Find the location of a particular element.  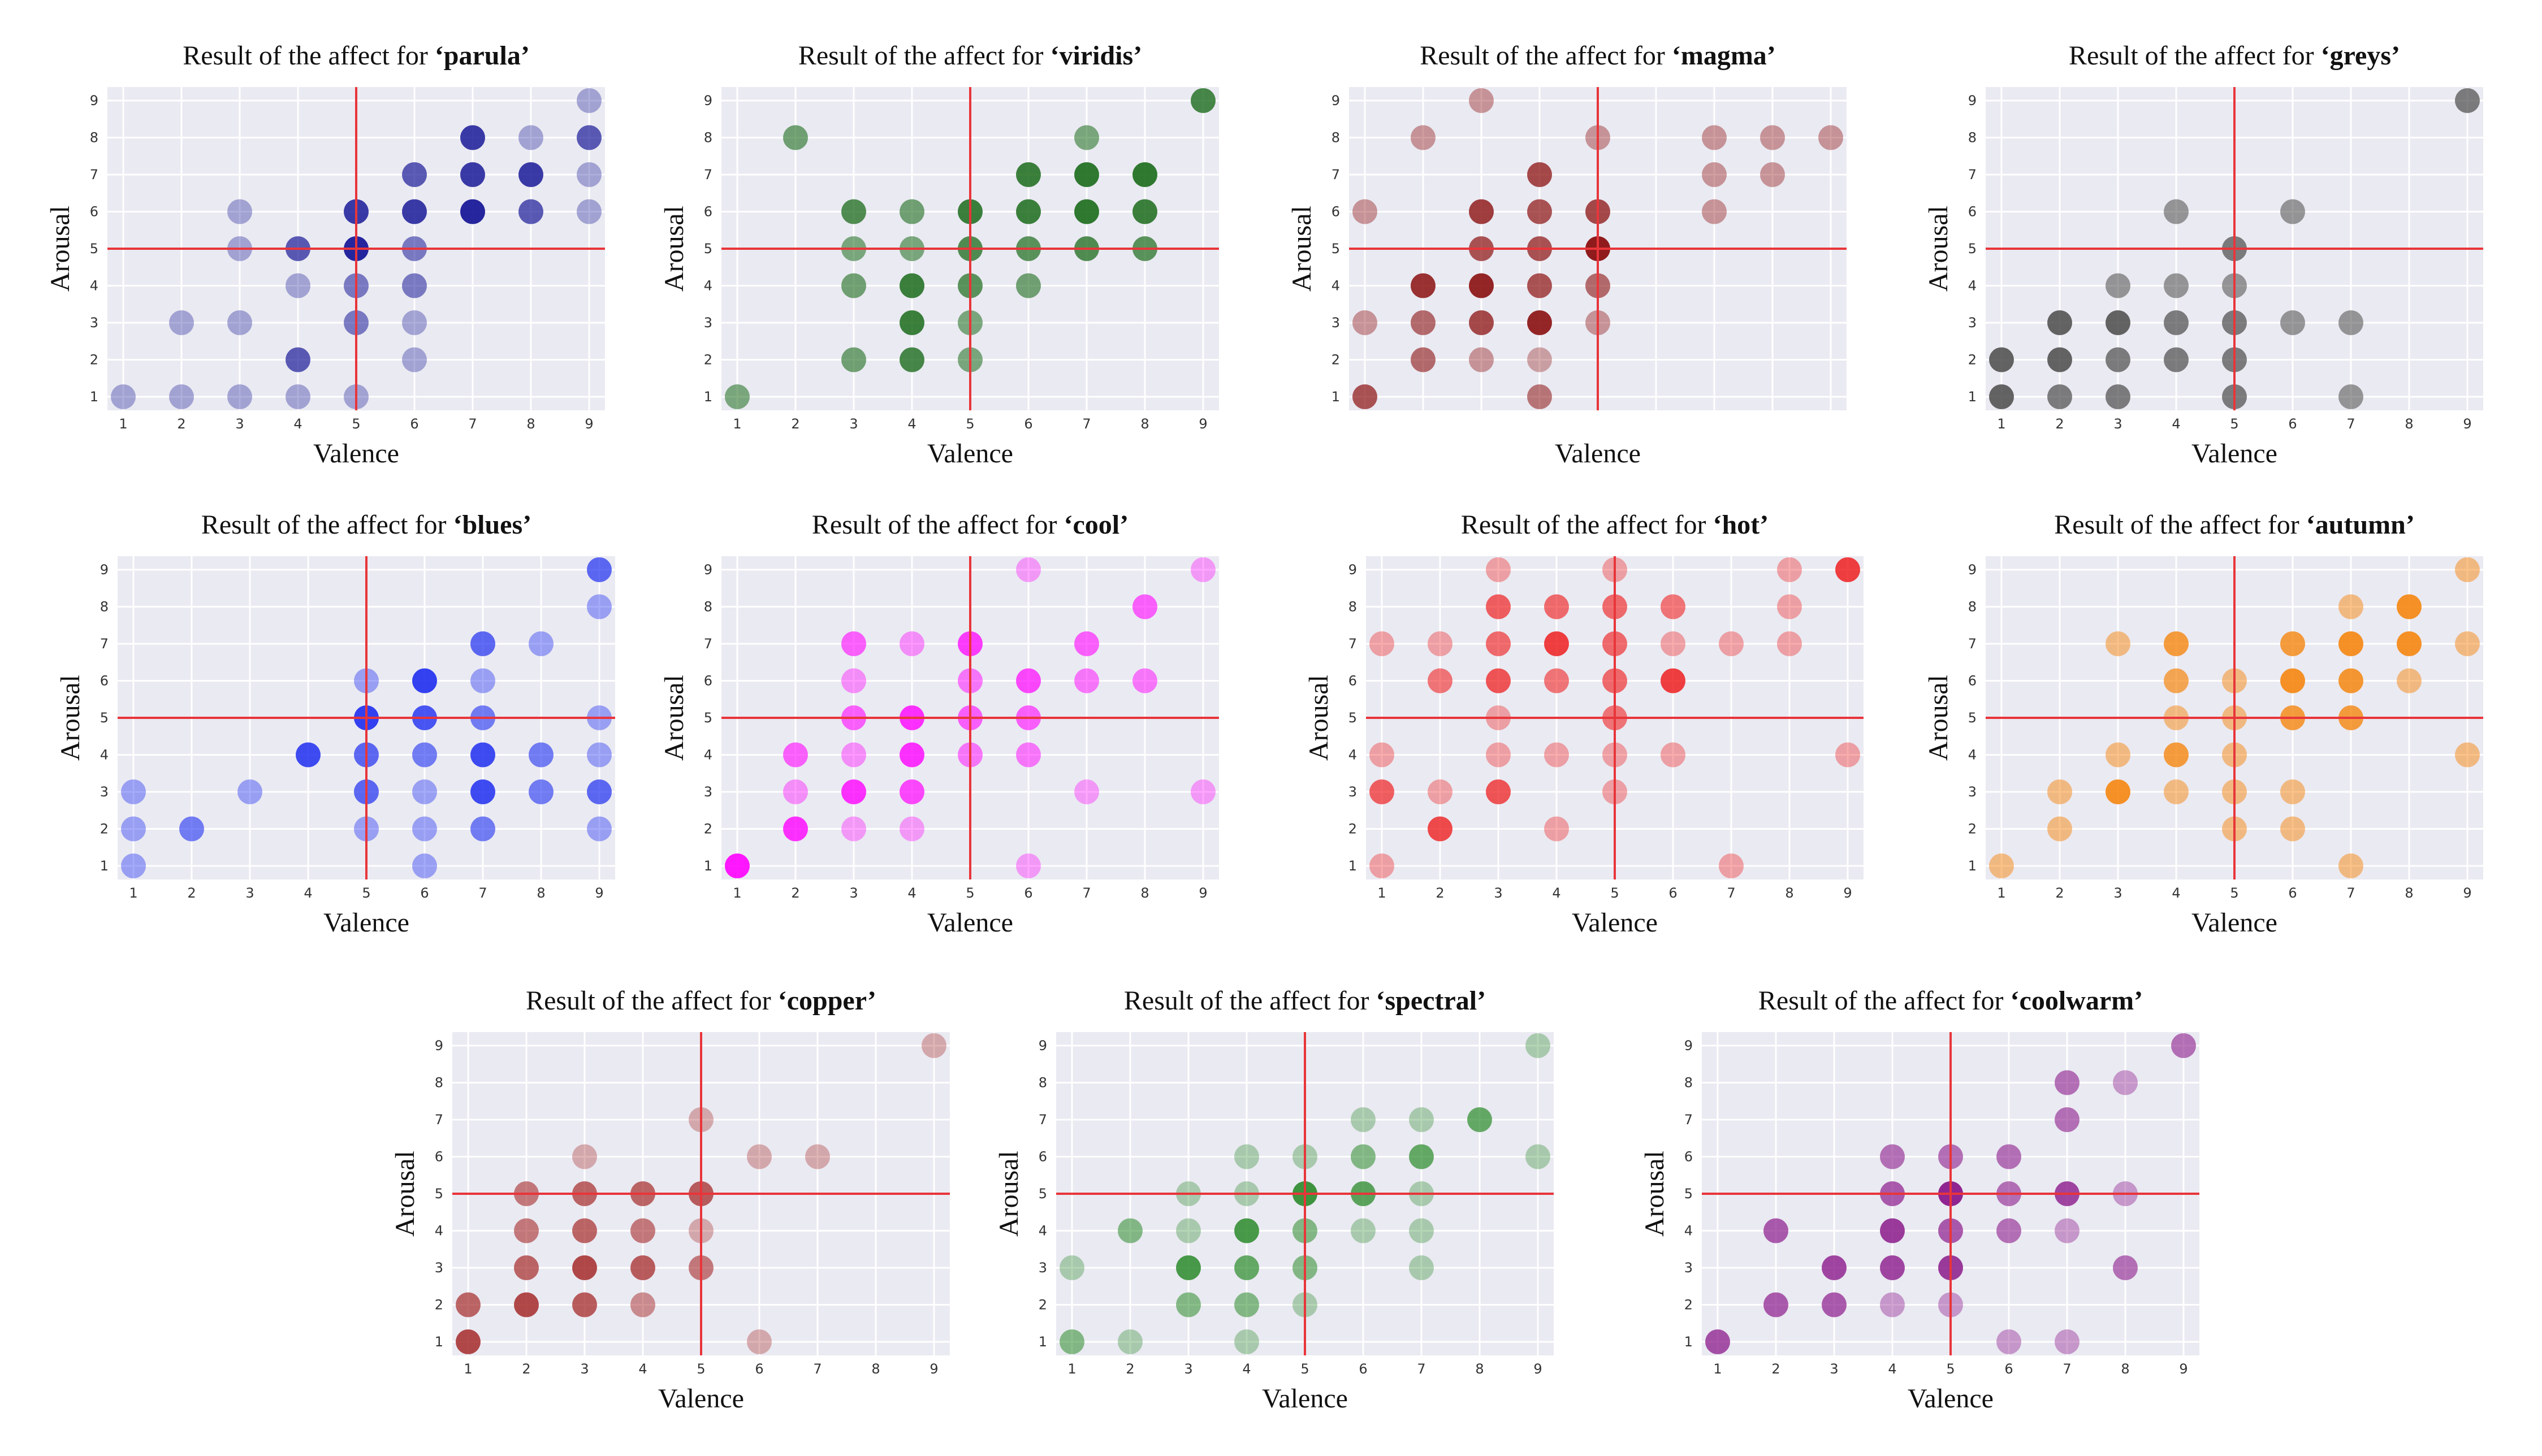

panel-title: Result of the affect for ‘blues’ is located at coordinates (366, 525).